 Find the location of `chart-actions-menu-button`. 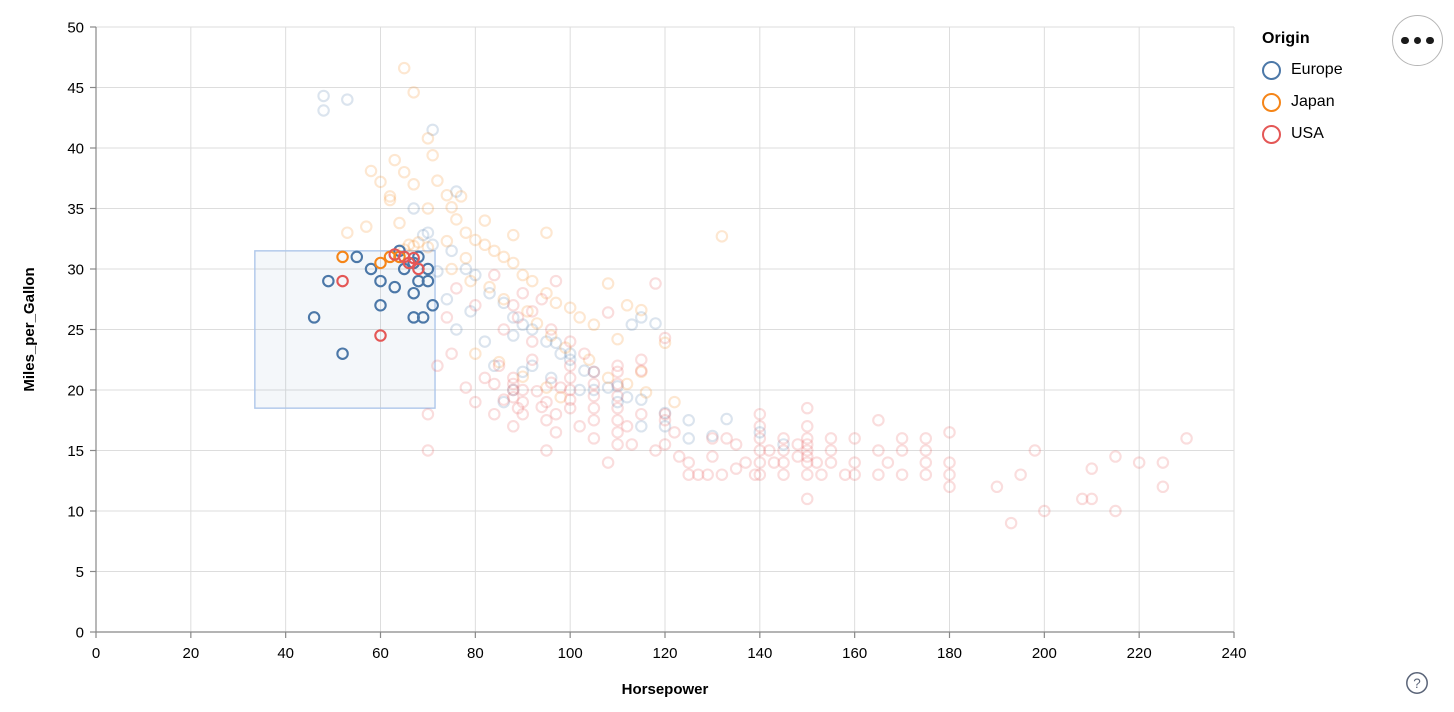

chart-actions-menu-button is located at coordinates (1417, 40).